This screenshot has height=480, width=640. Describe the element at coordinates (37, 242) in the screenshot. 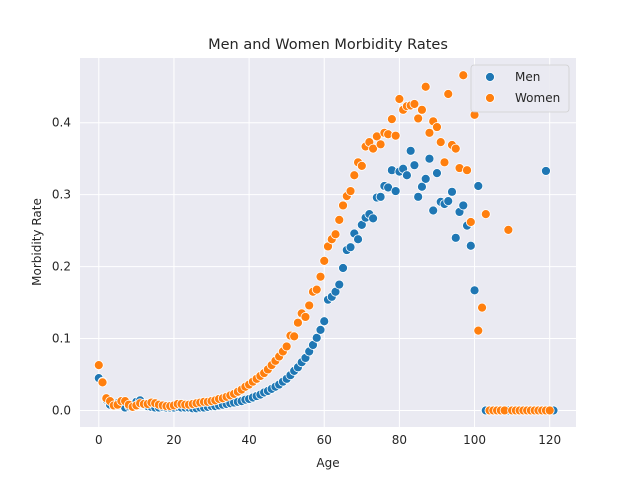

I see `y-axis-label: Morbidity Rate` at that location.